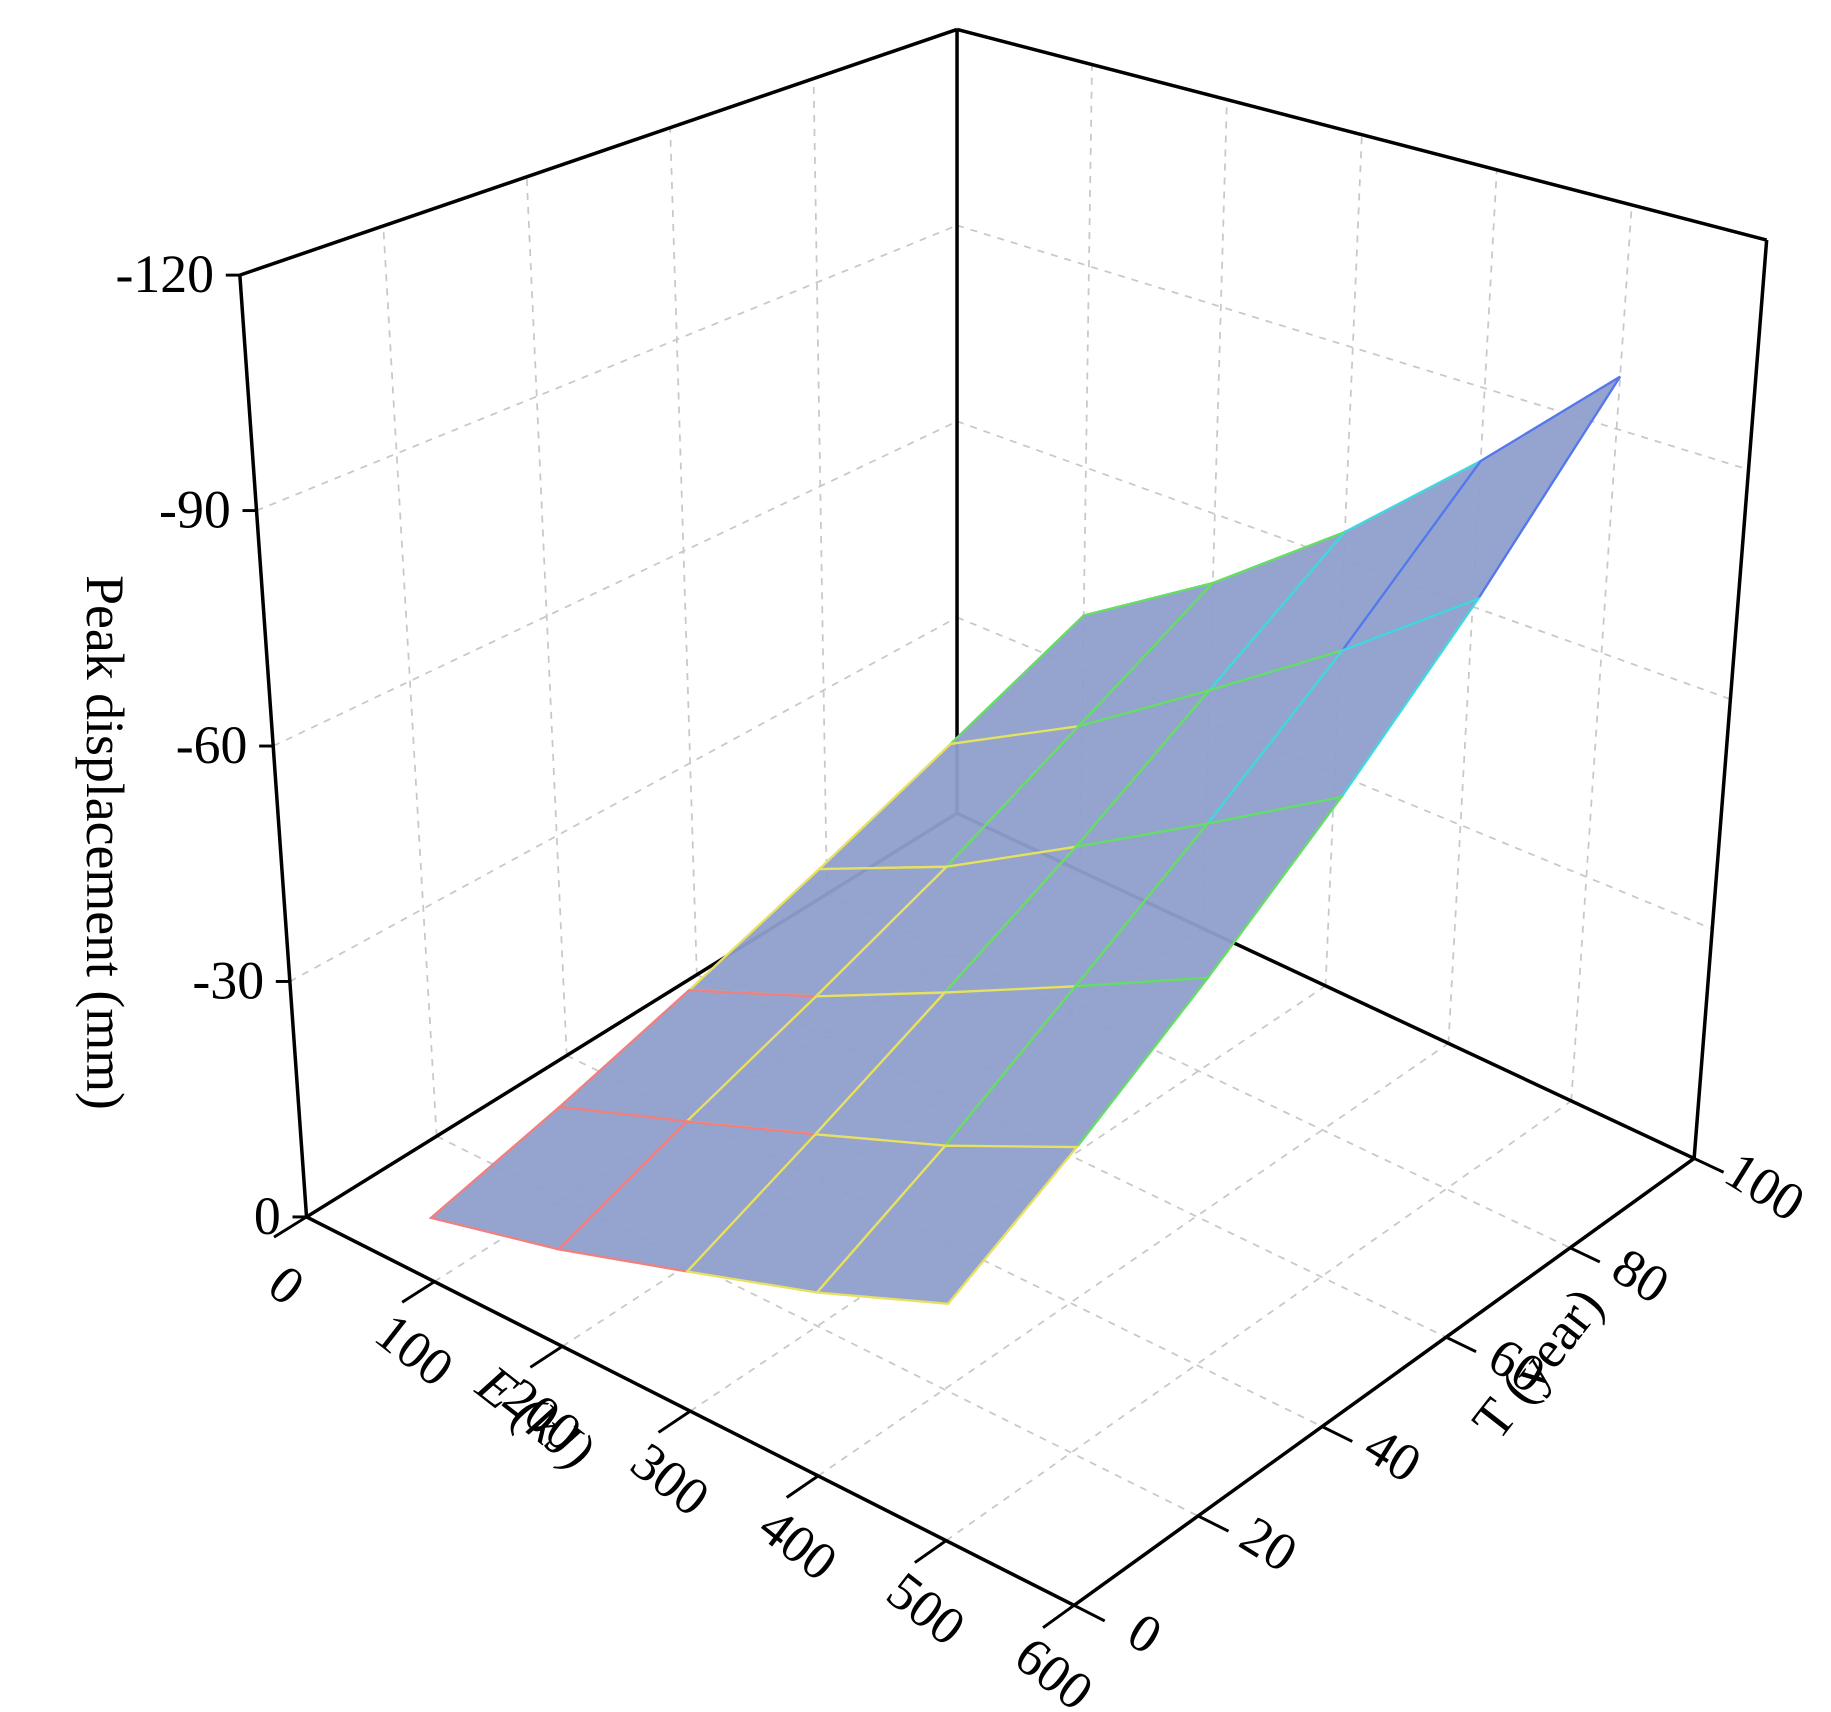  What do you see at coordinates (195, 510) in the screenshot?
I see `z-tick-label: -90` at bounding box center [195, 510].